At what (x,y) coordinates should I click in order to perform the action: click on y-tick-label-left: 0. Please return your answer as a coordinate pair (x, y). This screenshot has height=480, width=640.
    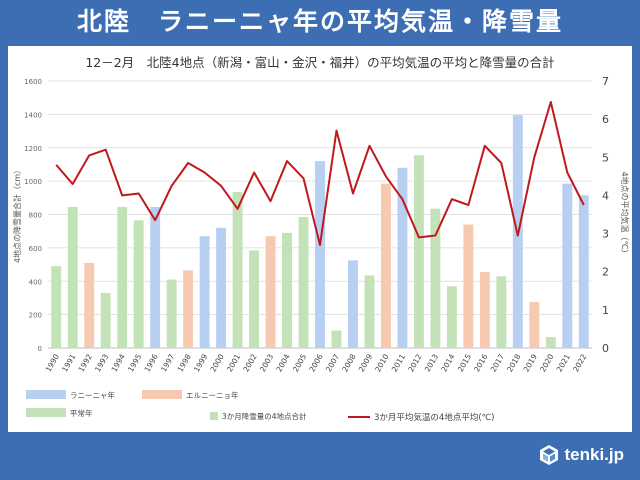
    Looking at the image, I should click on (40, 349).